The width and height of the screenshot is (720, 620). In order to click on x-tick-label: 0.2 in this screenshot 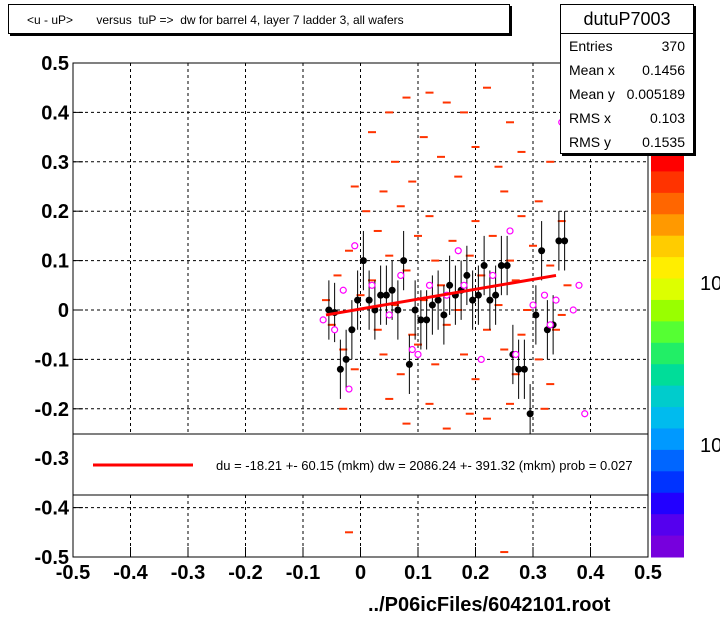, I will do `click(476, 573)`.